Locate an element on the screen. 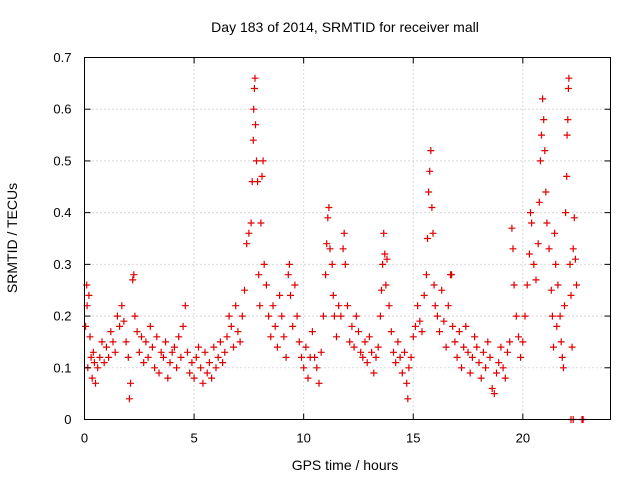 Image resolution: width=640 pixels, height=480 pixels. x-tick-label: 10 is located at coordinates (303, 438).